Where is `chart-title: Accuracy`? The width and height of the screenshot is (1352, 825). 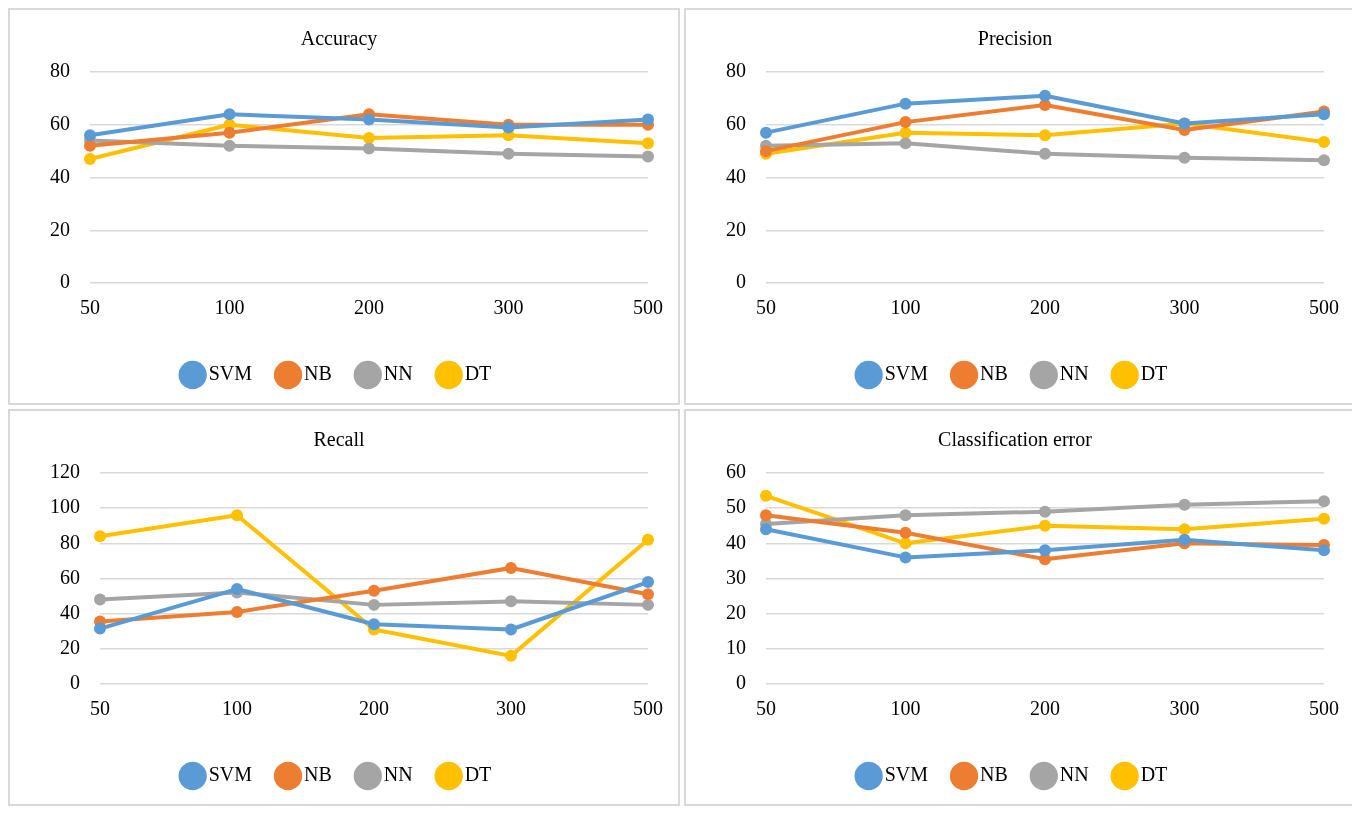
chart-title: Accuracy is located at coordinates (339, 39).